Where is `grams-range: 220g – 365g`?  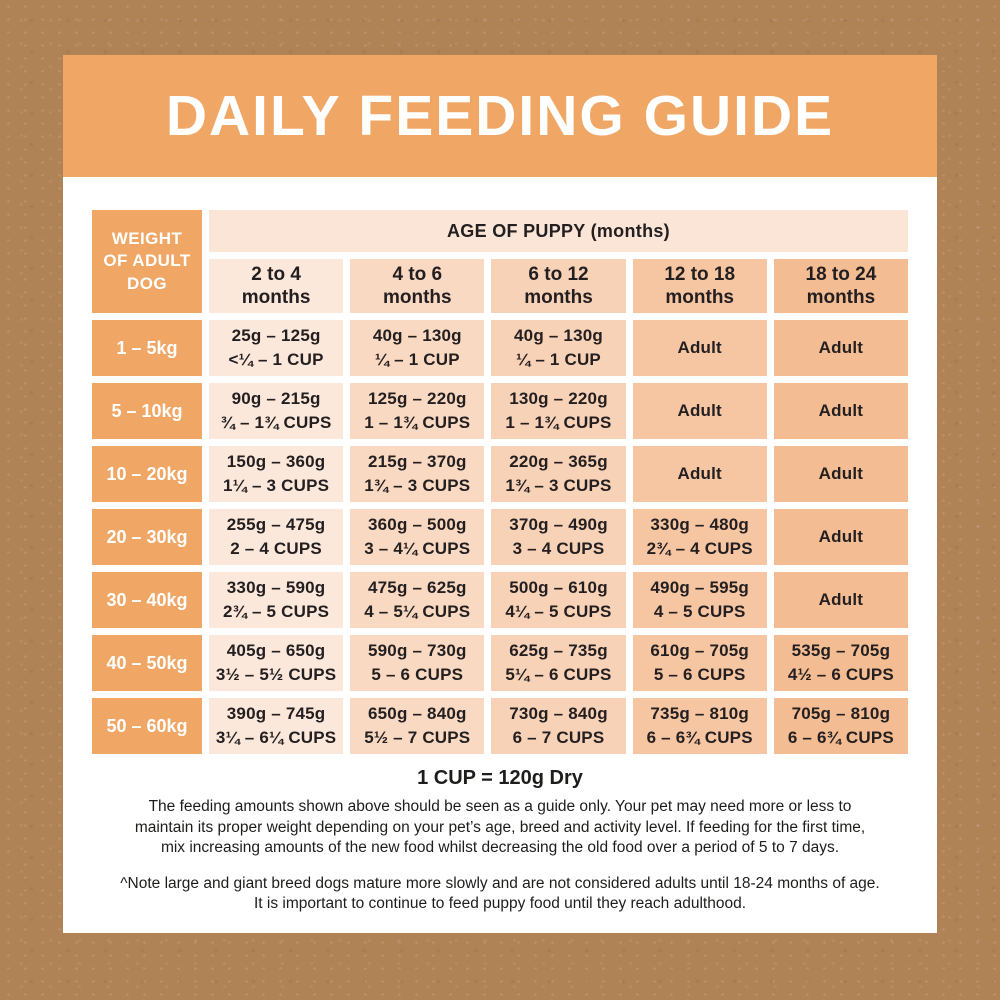 grams-range: 220g – 365g is located at coordinates (558, 461).